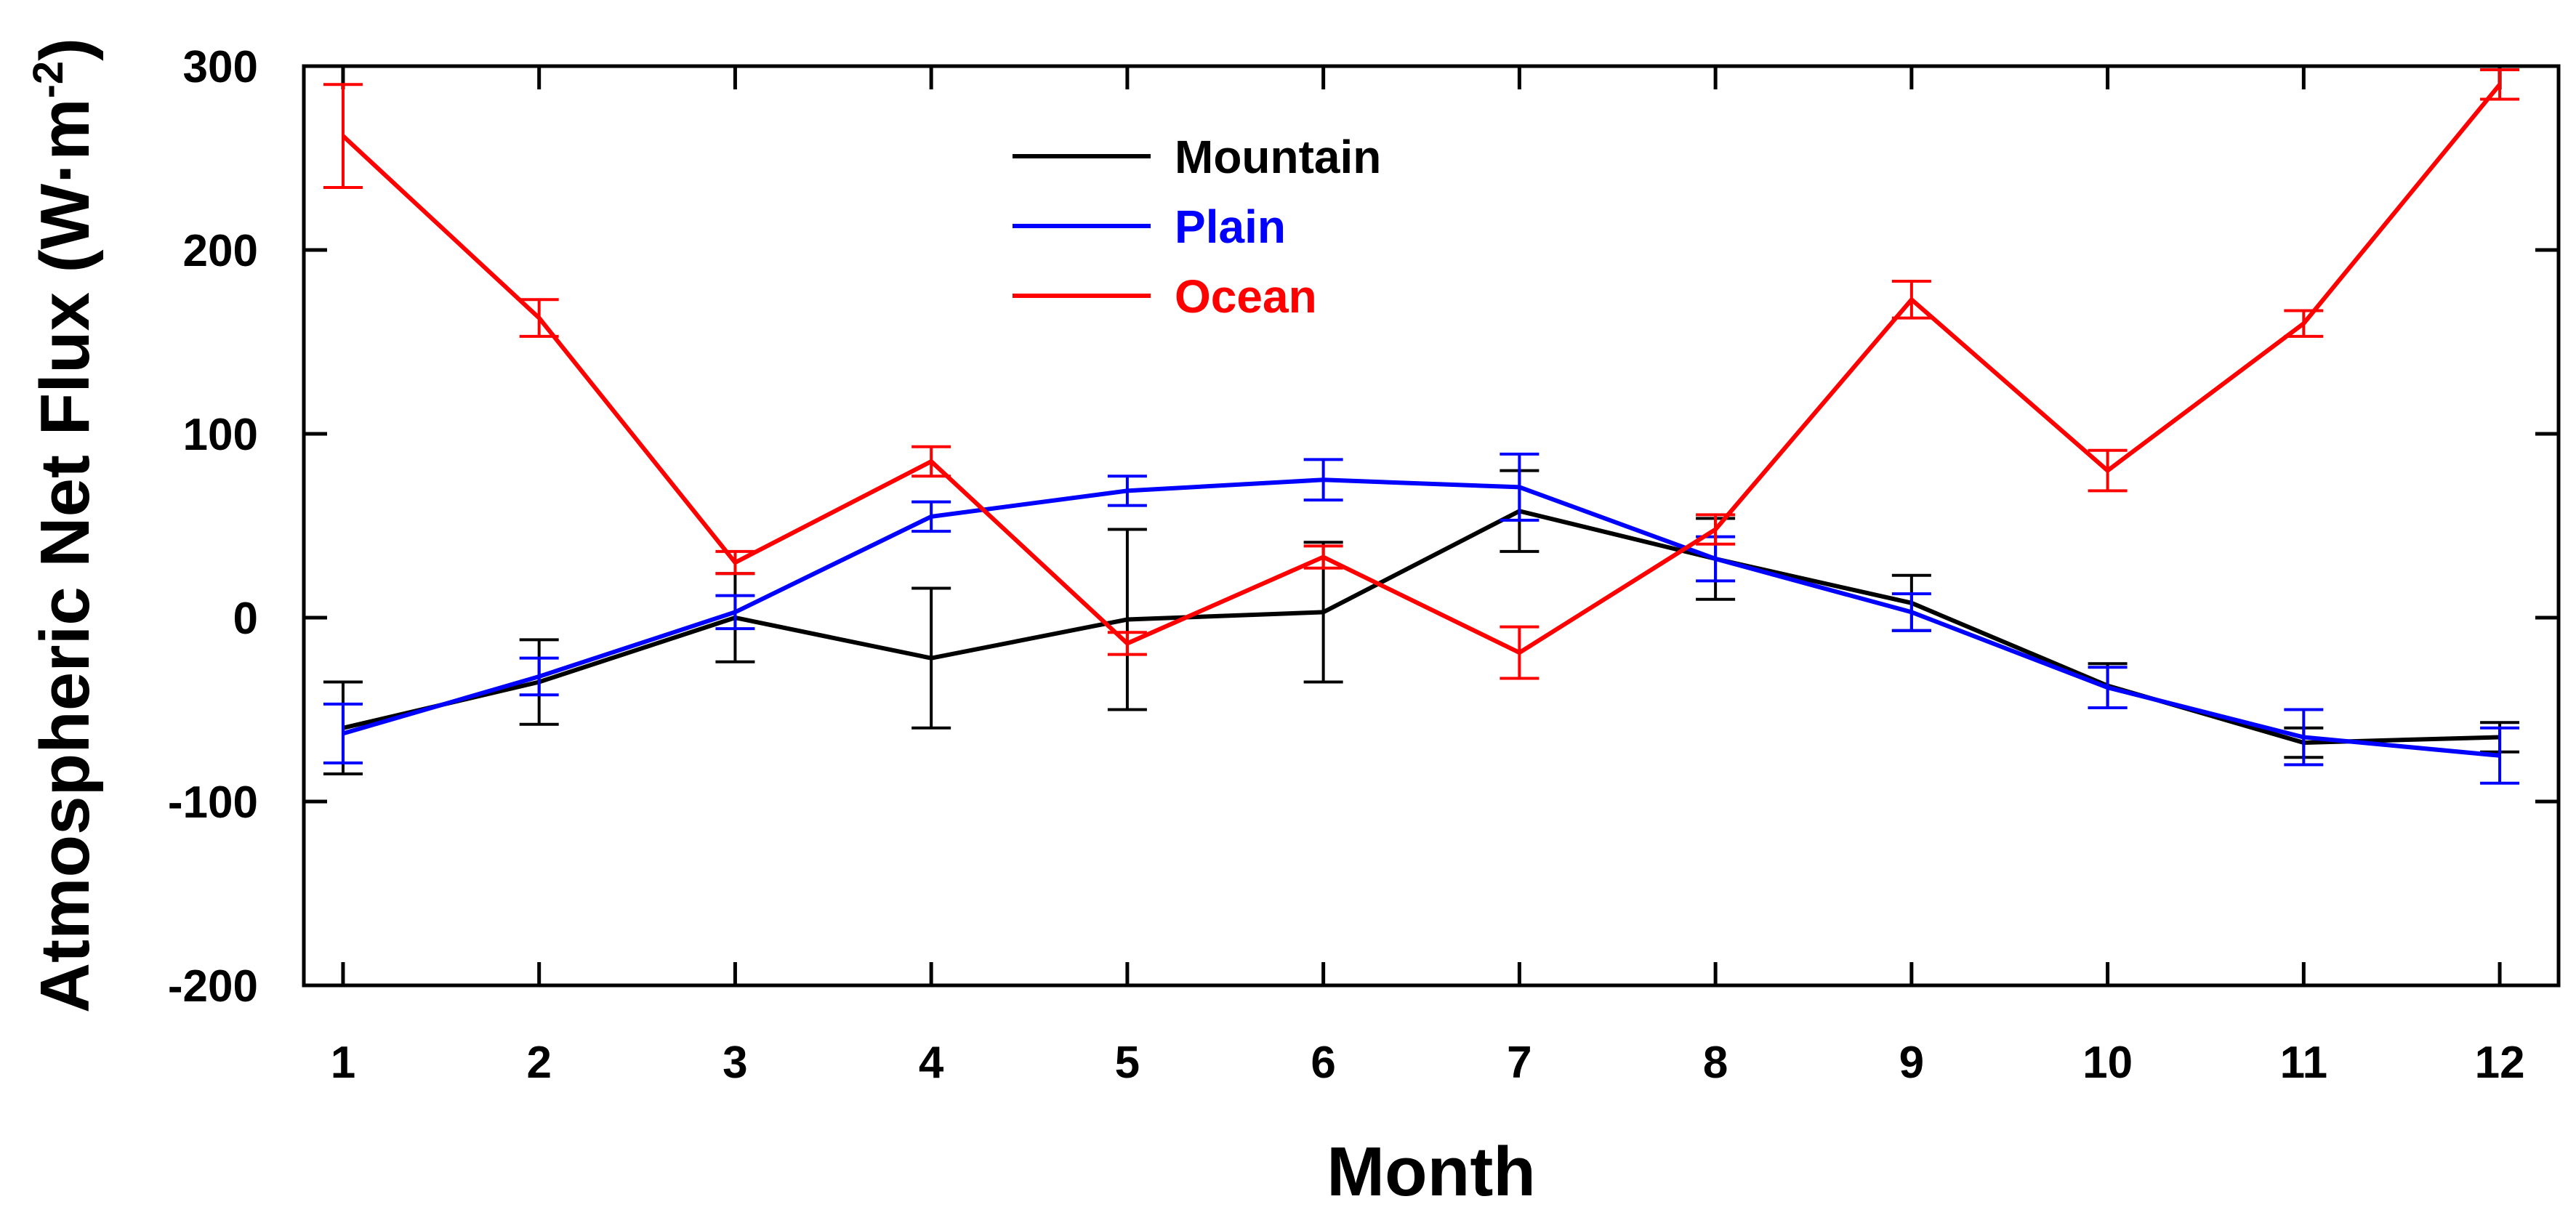 Image resolution: width=2576 pixels, height=1215 pixels. What do you see at coordinates (2107, 1063) in the screenshot?
I see `x-tick-label-9: 10` at bounding box center [2107, 1063].